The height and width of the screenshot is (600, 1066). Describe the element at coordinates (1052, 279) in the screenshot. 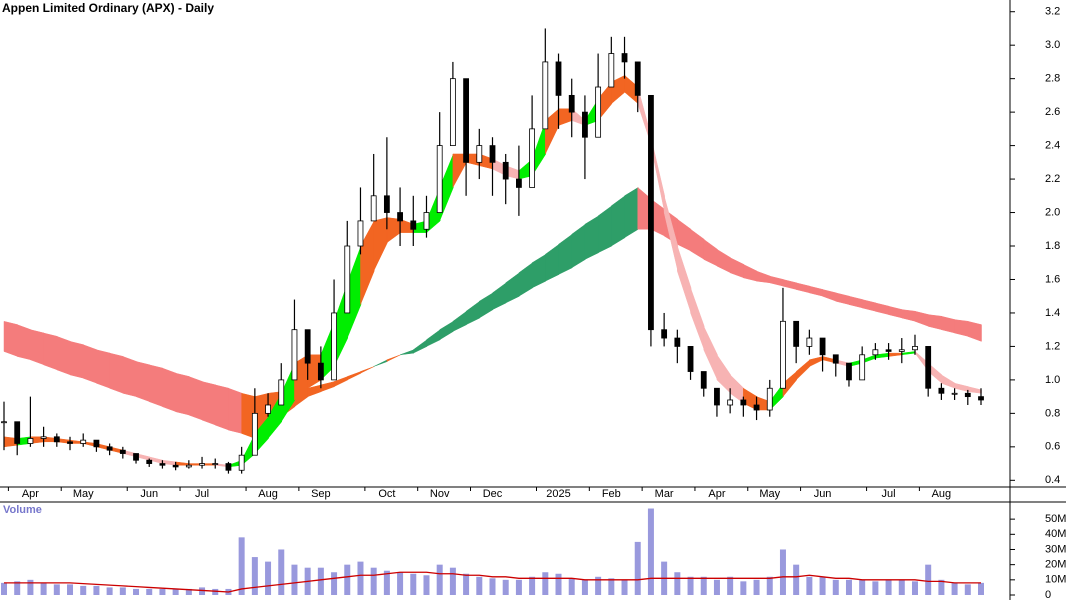

I see `y-tick-label: 1.6` at that location.